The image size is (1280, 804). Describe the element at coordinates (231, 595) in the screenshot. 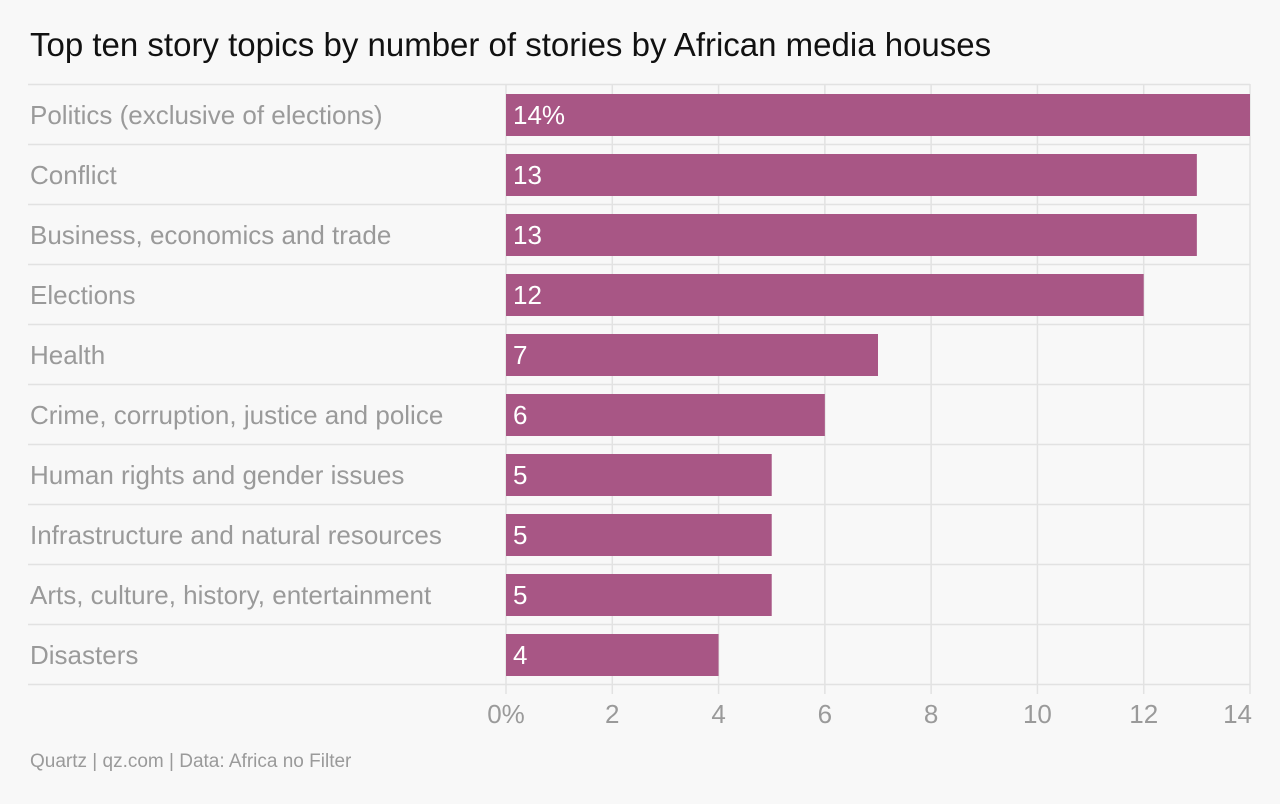

I see `category-label: Arts, culture, history, entertainment` at that location.